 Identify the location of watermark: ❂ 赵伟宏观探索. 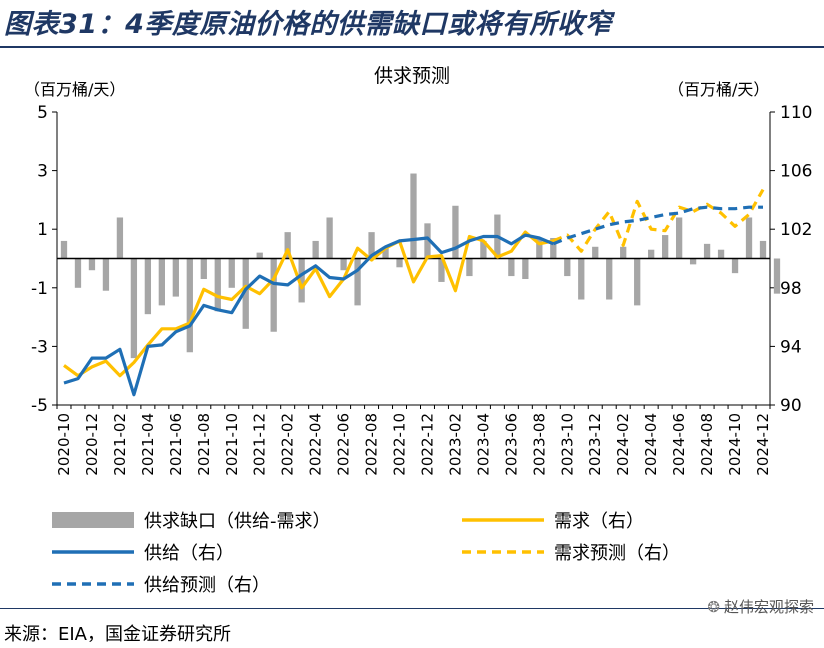
(760, 606).